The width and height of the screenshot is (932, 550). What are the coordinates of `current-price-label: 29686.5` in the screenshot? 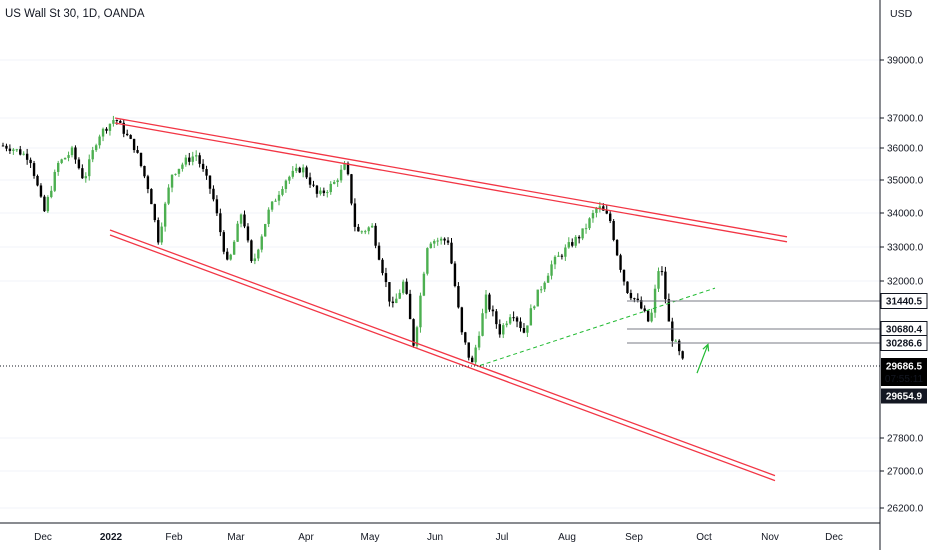 It's located at (904, 367).